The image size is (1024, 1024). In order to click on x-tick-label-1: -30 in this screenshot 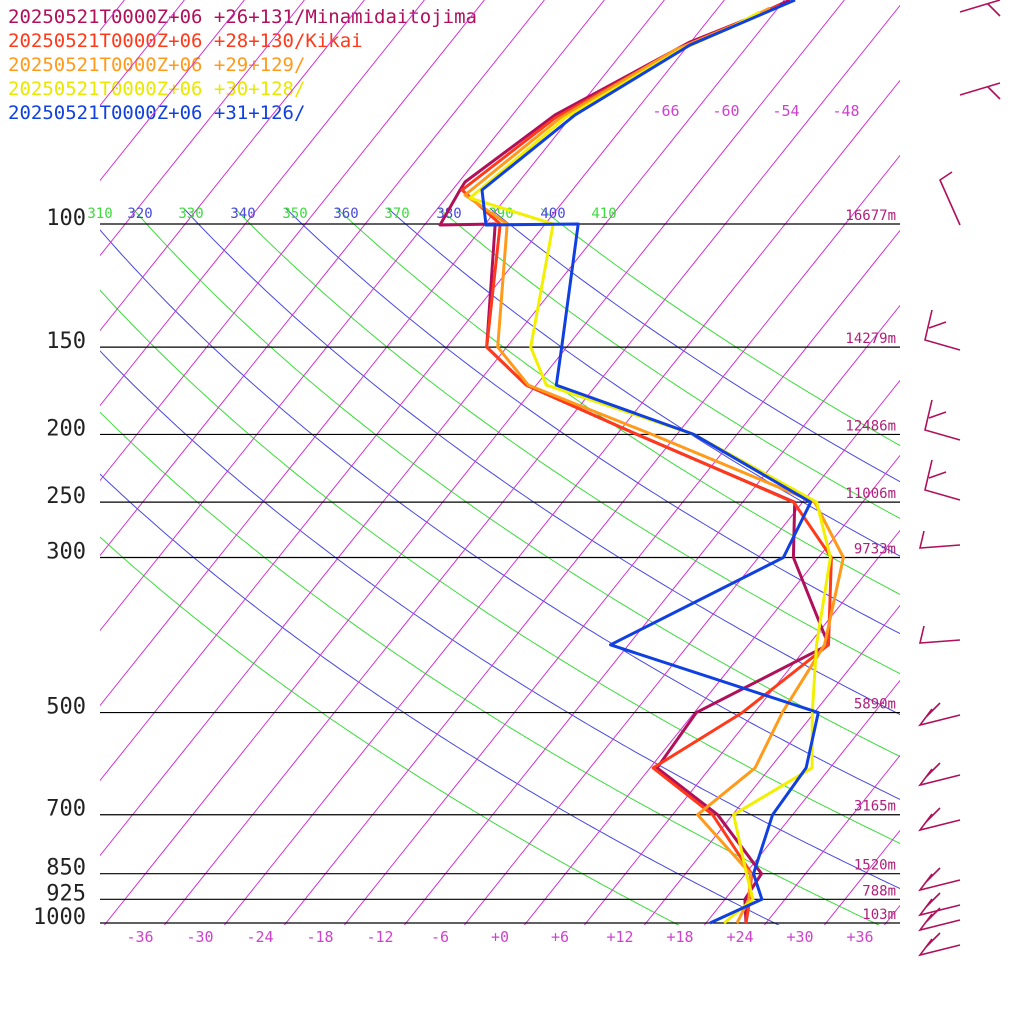, I will do `click(199, 937)`.